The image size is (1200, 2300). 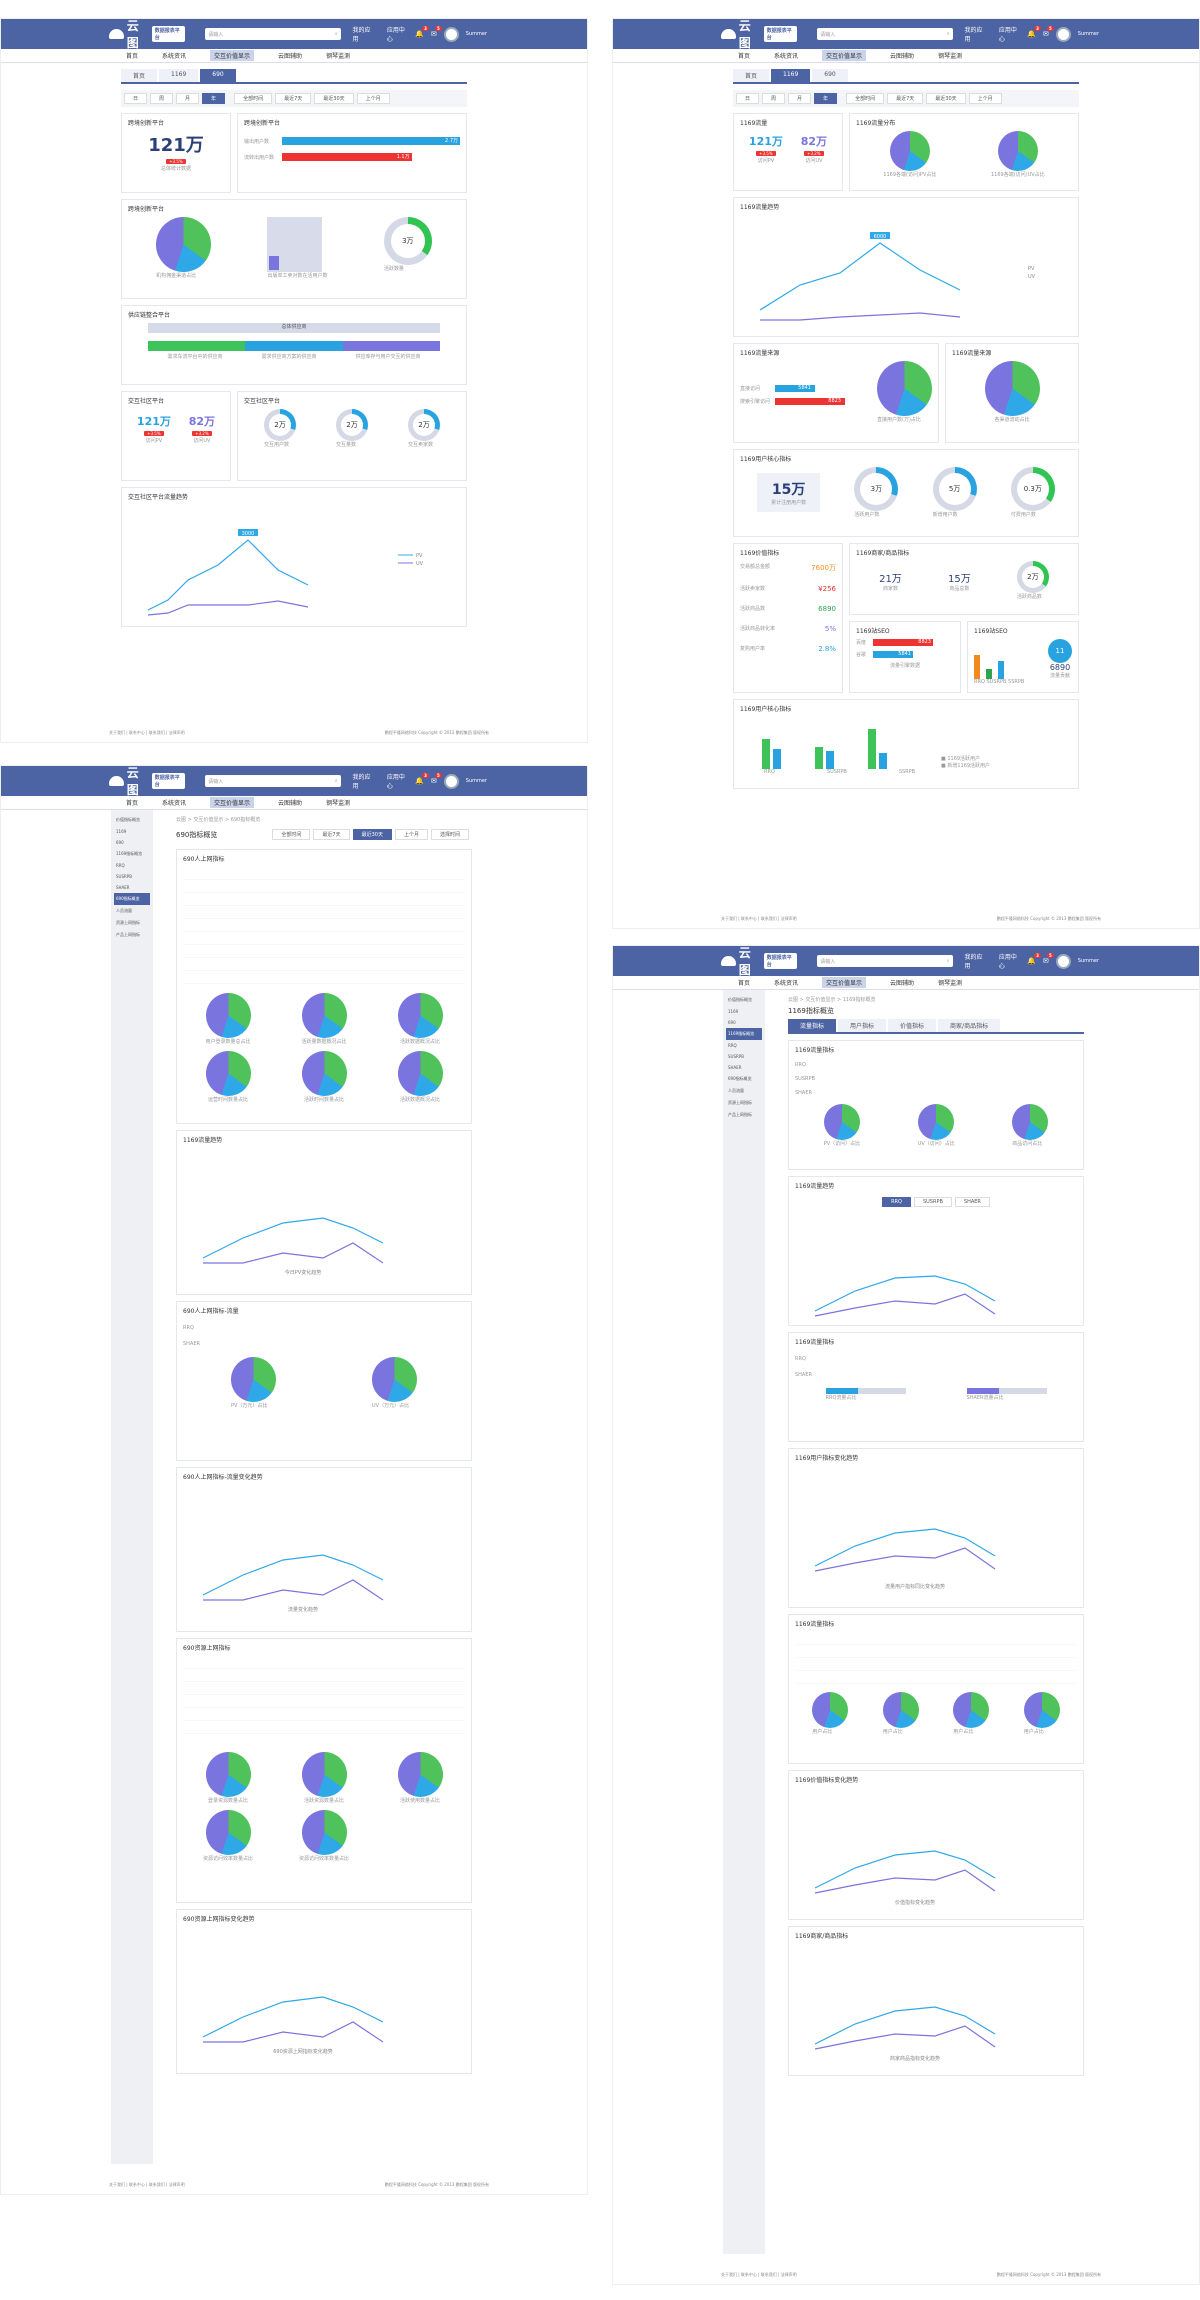 What do you see at coordinates (972, 1202) in the screenshot?
I see `trend-tab: SHAER` at bounding box center [972, 1202].